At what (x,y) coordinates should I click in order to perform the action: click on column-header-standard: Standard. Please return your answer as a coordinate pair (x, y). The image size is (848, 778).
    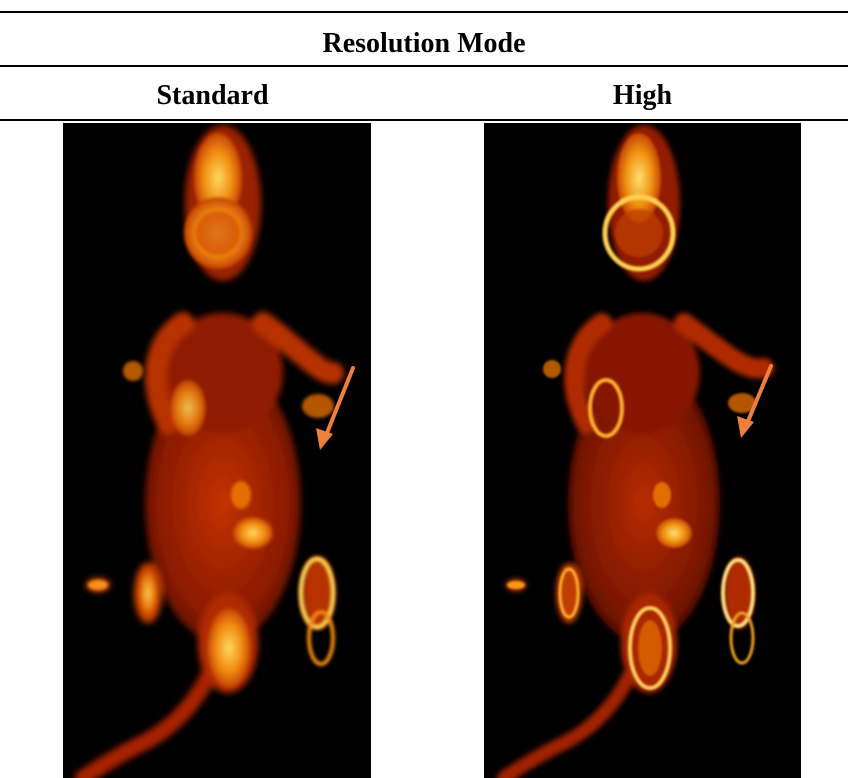
    Looking at the image, I should click on (212, 96).